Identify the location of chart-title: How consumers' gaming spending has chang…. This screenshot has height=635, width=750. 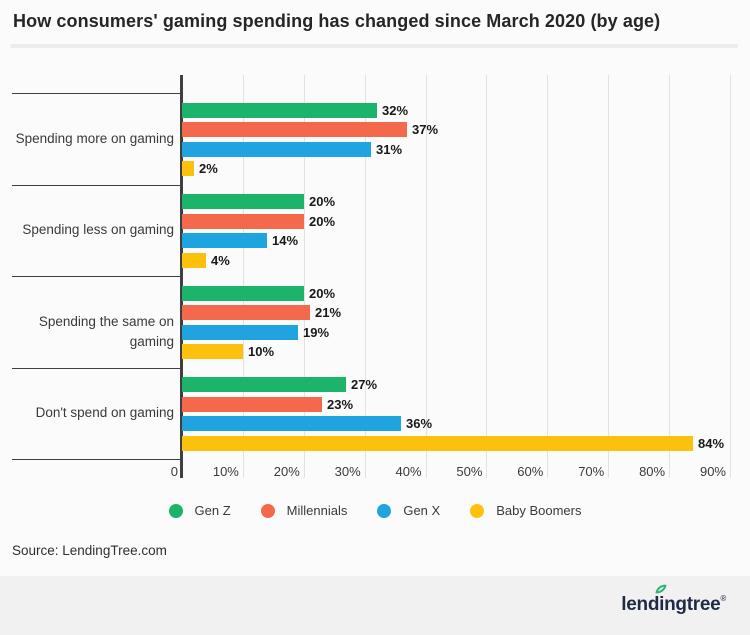
(337, 21).